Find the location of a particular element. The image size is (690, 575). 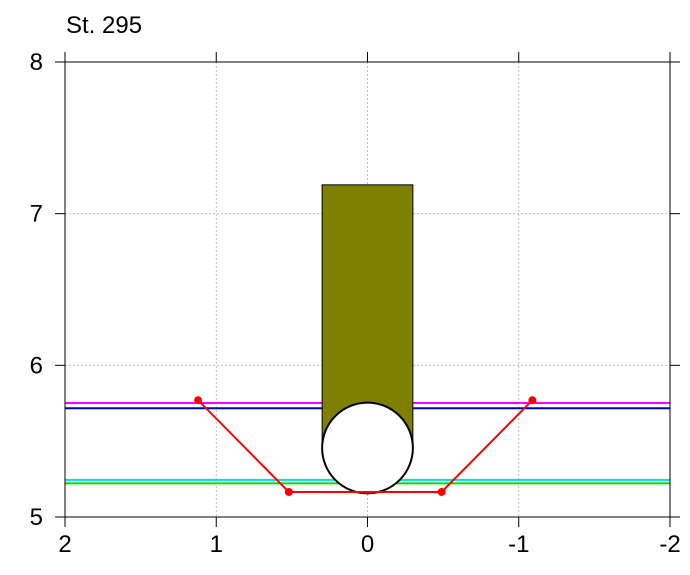

x-tick-label-1: 1 is located at coordinates (216, 544).